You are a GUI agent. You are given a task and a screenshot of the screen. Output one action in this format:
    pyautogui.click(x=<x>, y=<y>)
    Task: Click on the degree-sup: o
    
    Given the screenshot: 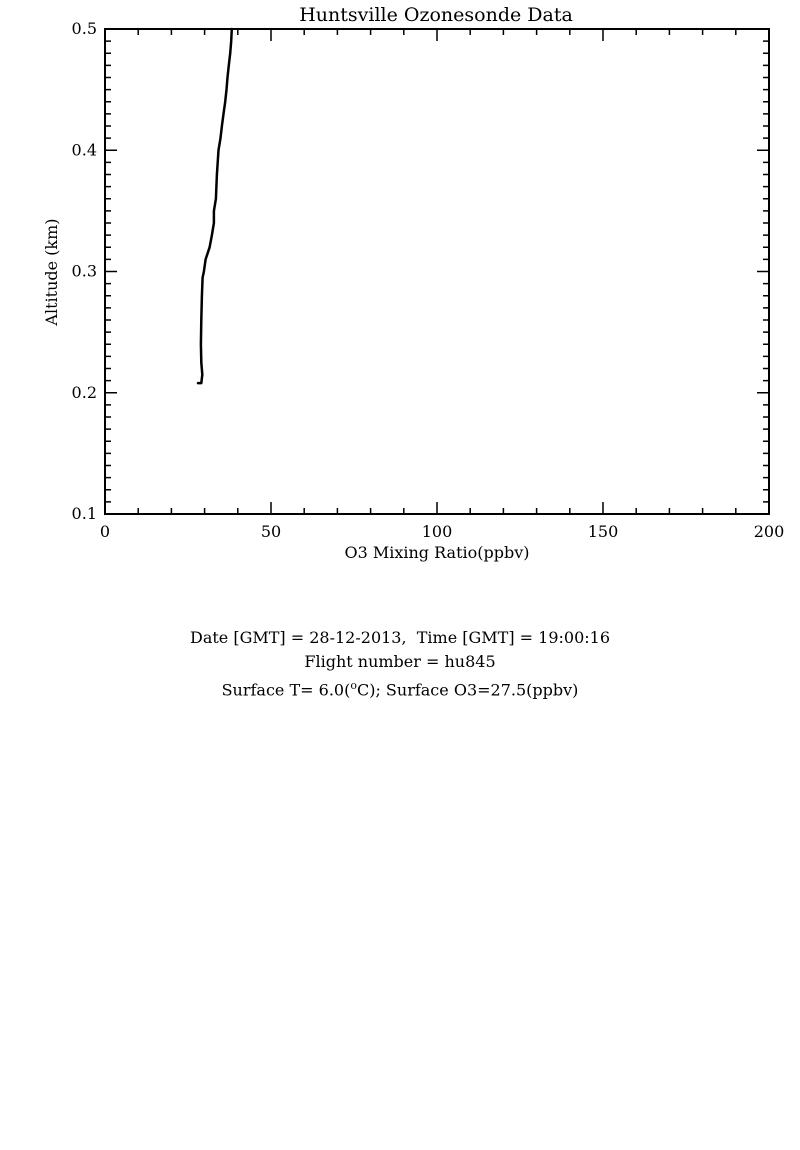 What is the action you would take?
    pyautogui.click(x=353, y=685)
    